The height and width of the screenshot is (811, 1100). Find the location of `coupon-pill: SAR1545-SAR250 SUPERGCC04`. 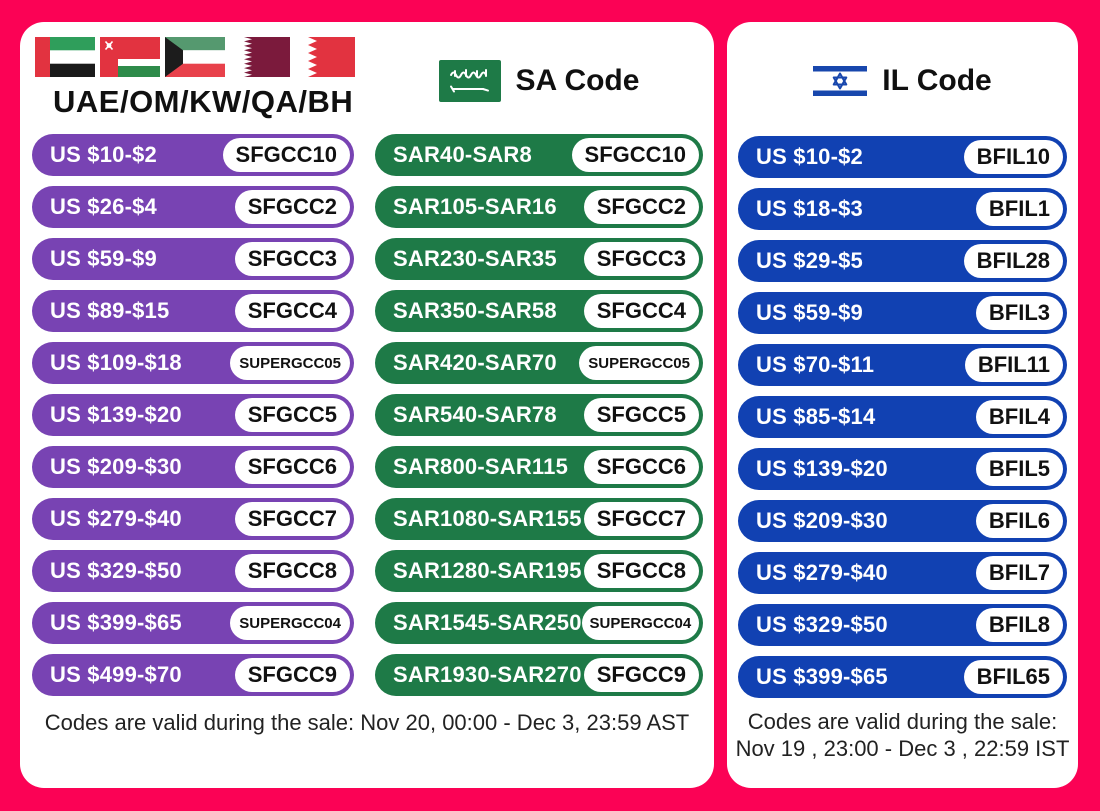

coupon-pill: SAR1545-SAR250 SUPERGCC04 is located at coordinates (539, 623).